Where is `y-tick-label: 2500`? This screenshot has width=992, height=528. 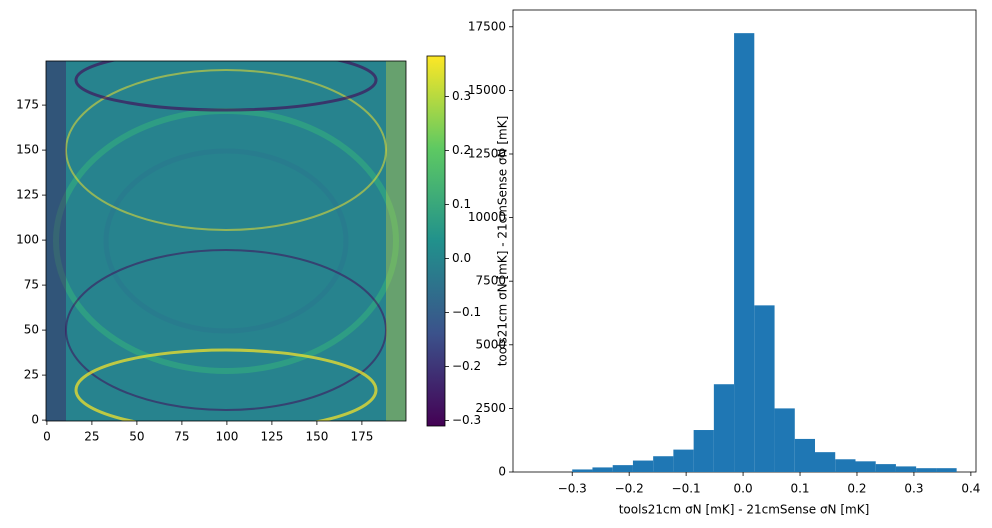
y-tick-label: 2500 is located at coordinates (490, 408).